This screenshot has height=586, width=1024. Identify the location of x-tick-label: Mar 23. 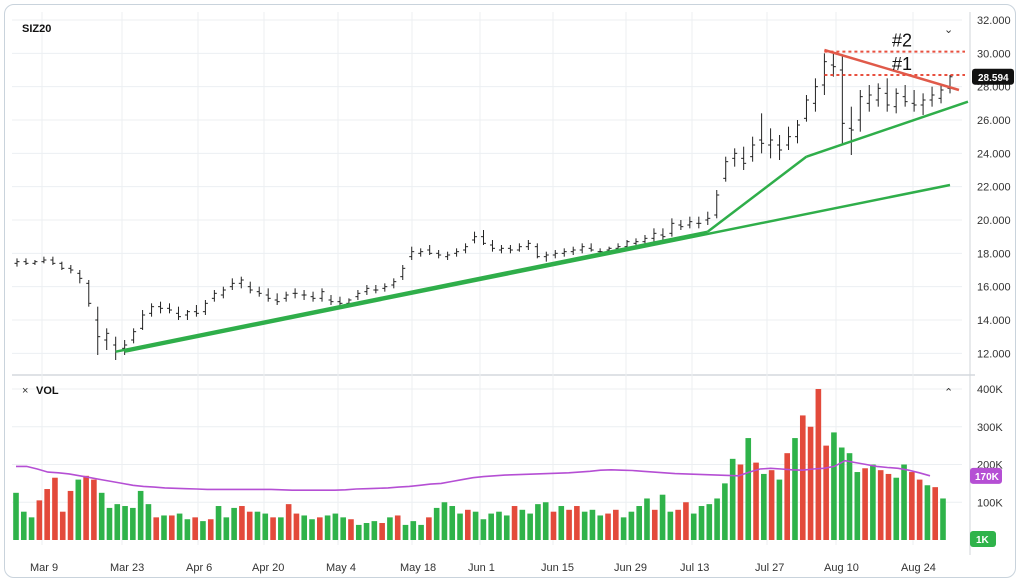
(127, 568).